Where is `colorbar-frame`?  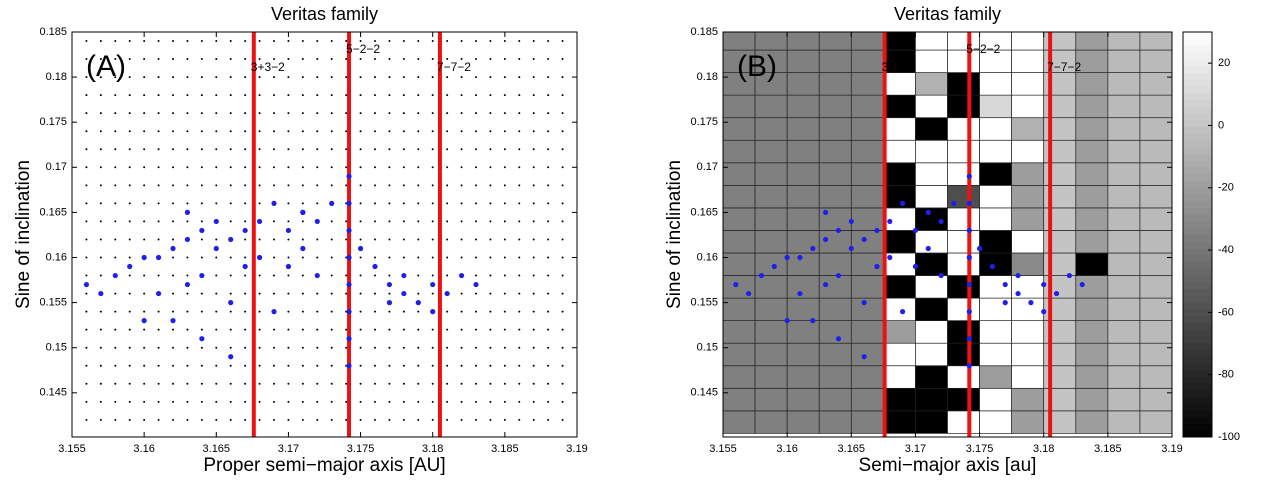 colorbar-frame is located at coordinates (1197, 234).